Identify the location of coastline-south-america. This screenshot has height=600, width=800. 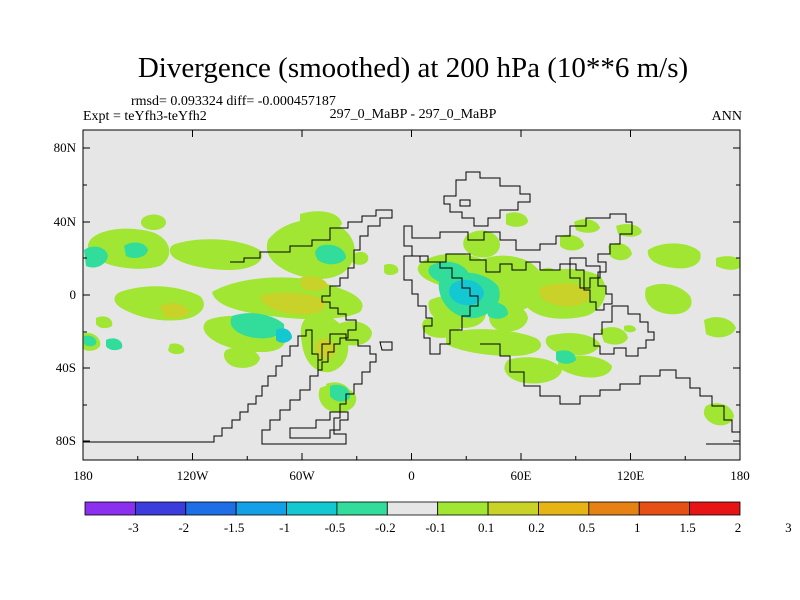
(319, 389).